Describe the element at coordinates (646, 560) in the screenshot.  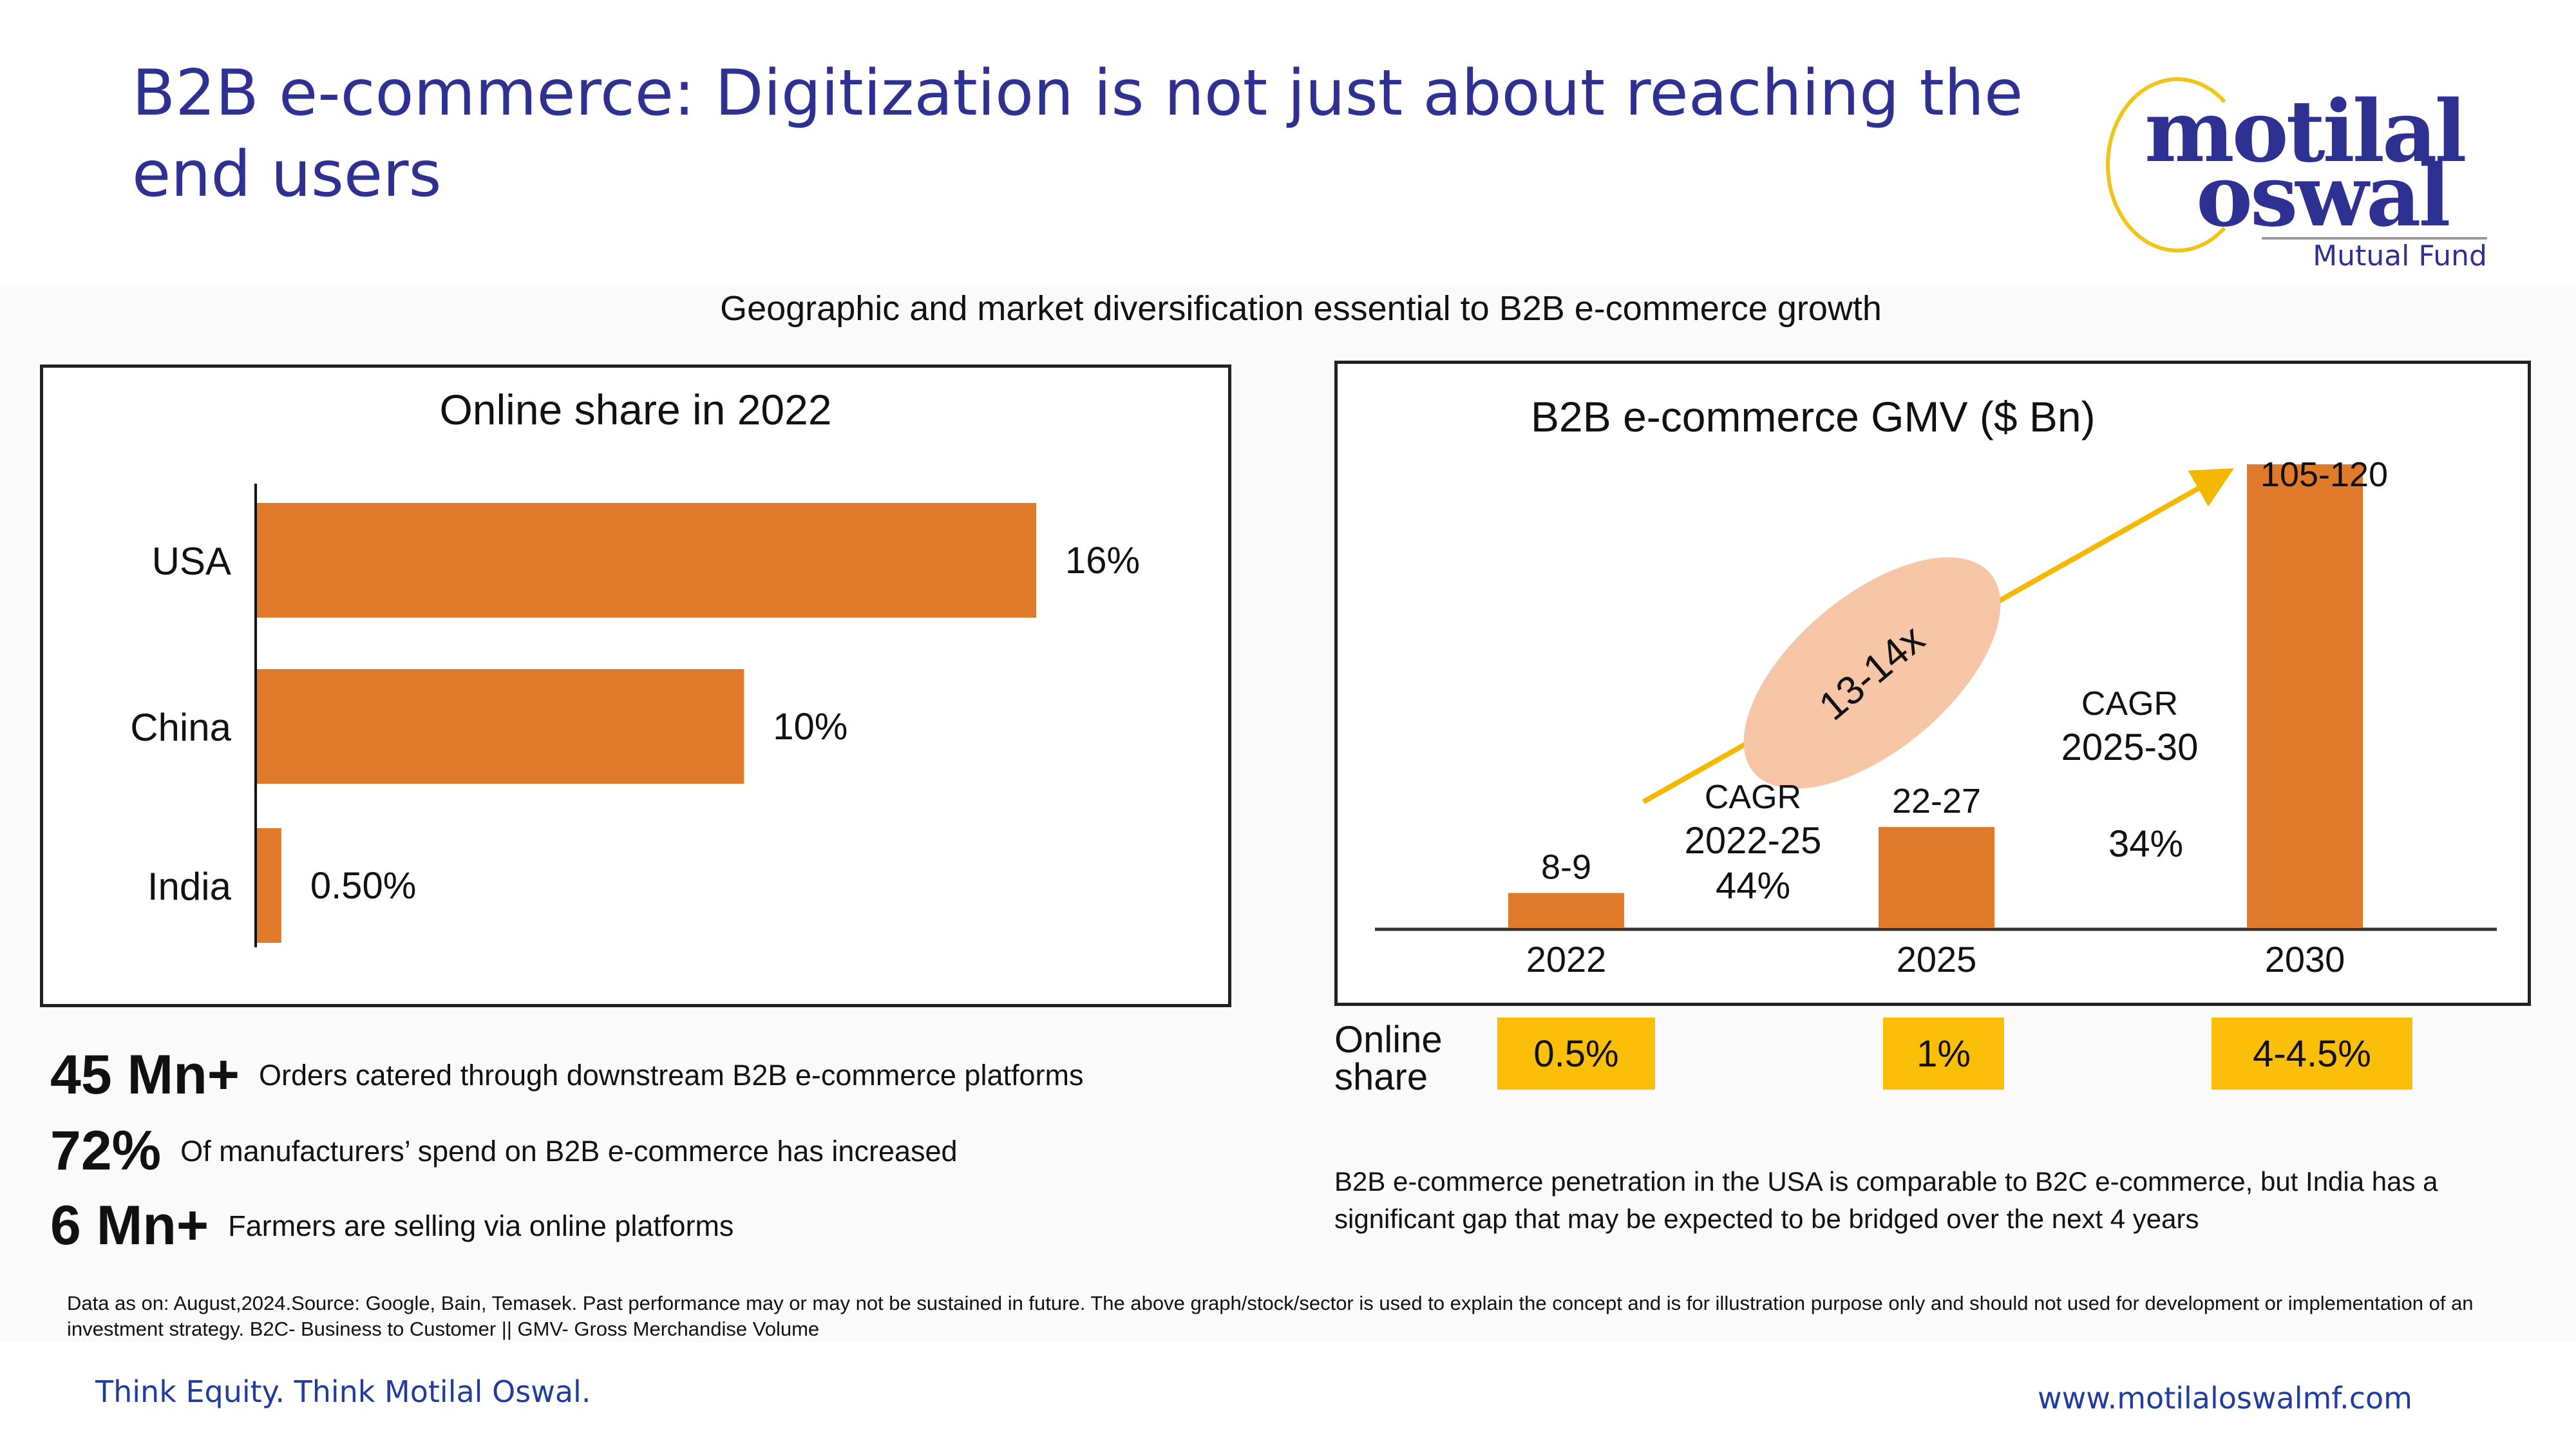
I see `bar-usa` at that location.